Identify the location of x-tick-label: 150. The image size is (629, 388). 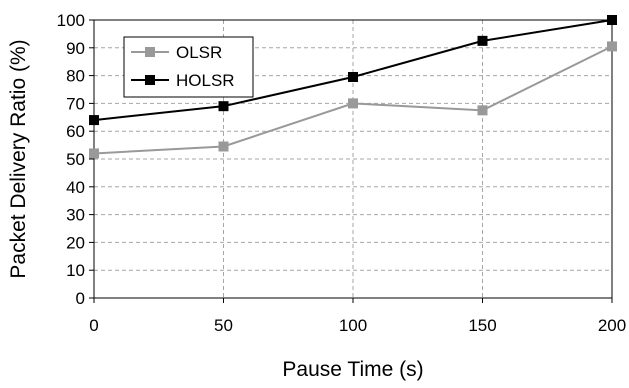
(482, 325).